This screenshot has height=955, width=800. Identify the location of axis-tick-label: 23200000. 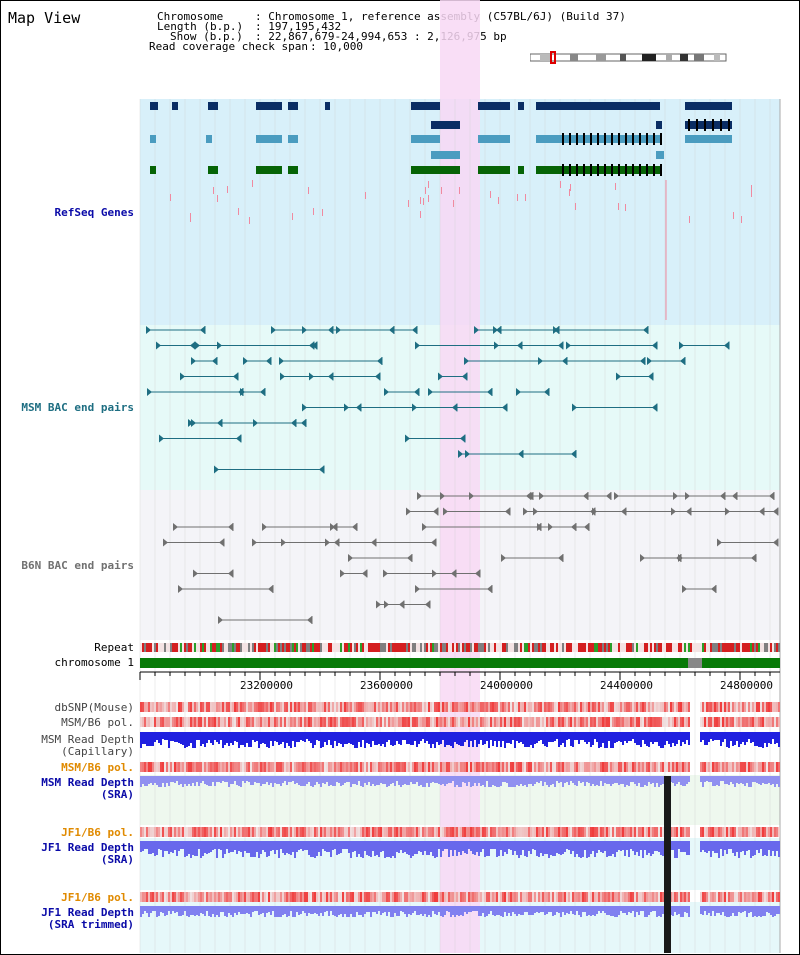
(266, 685).